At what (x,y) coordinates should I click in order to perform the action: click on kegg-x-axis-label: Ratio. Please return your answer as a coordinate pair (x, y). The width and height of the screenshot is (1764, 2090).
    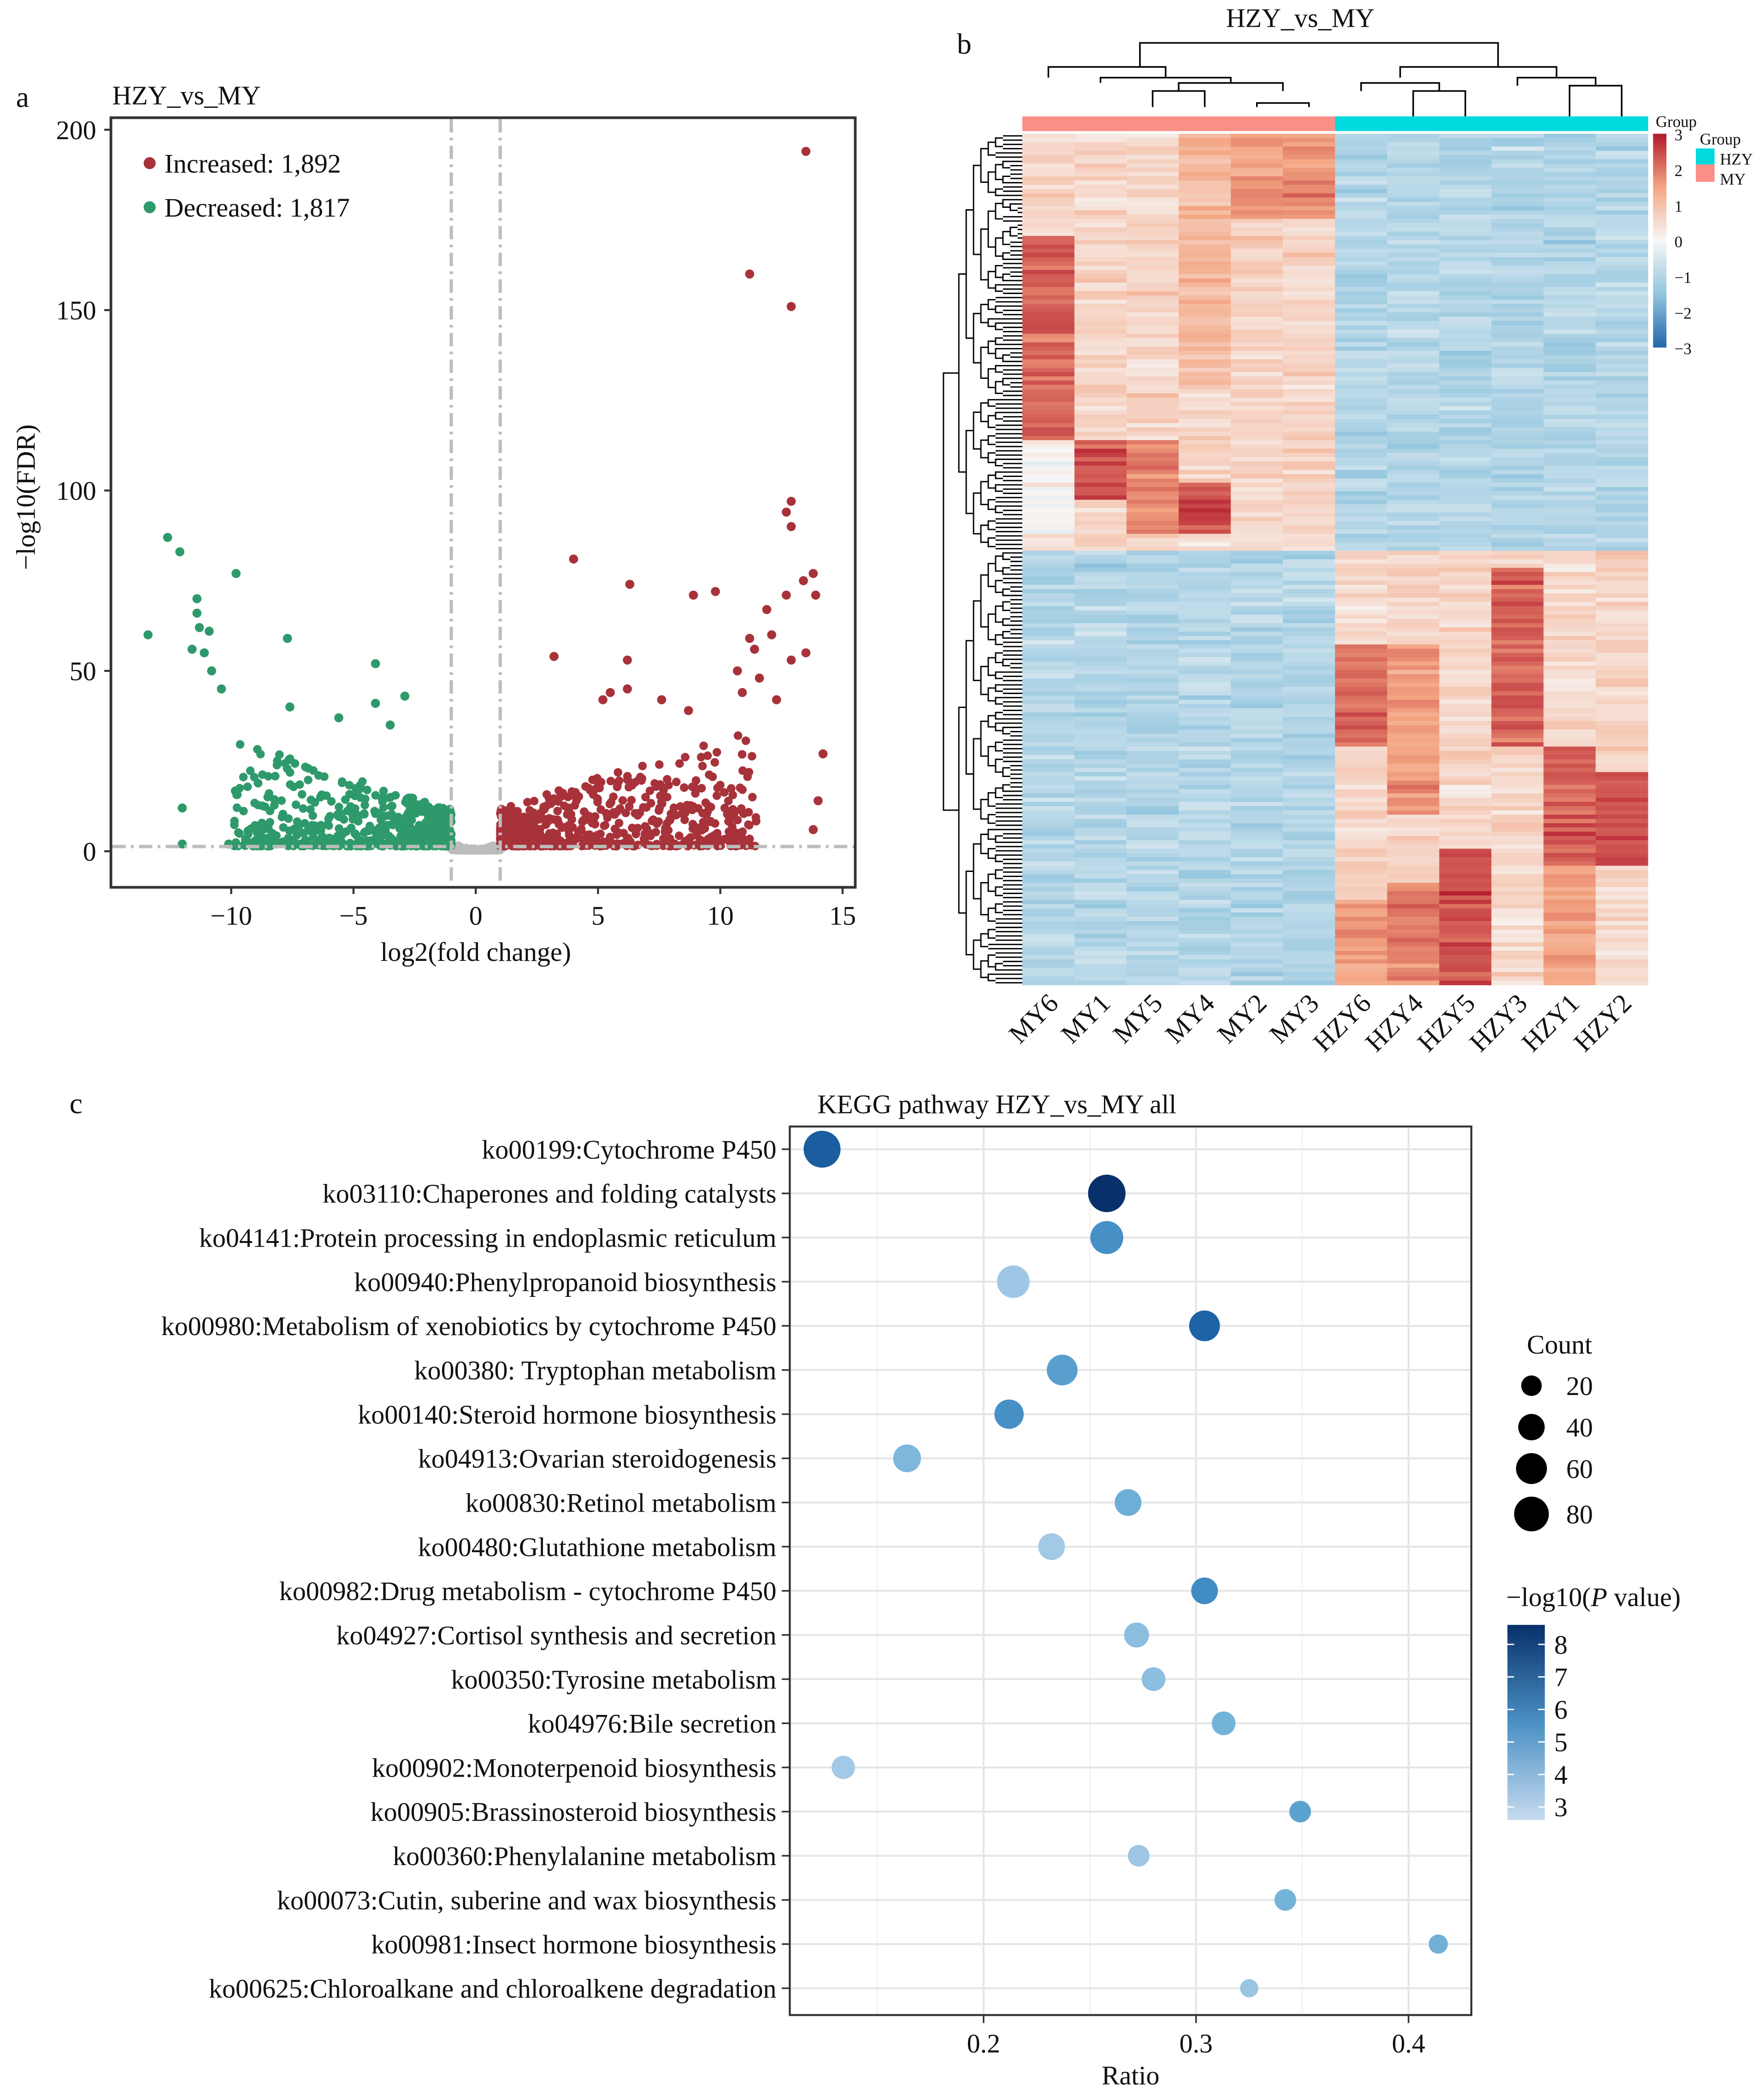
    Looking at the image, I should click on (1131, 2075).